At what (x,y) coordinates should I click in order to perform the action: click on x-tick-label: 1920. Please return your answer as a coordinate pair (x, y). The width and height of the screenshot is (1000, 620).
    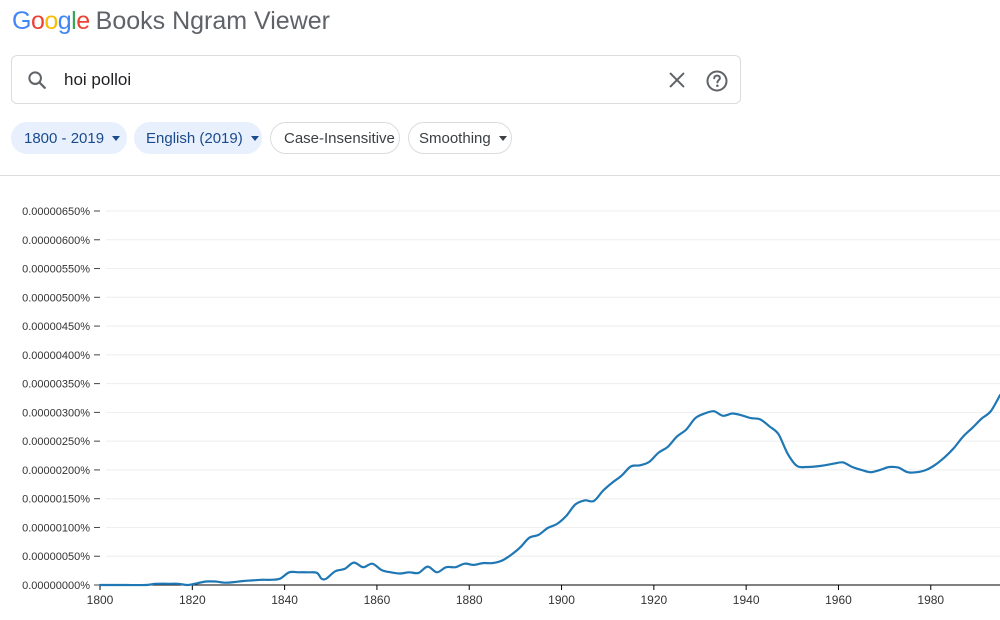
    Looking at the image, I should click on (653, 600).